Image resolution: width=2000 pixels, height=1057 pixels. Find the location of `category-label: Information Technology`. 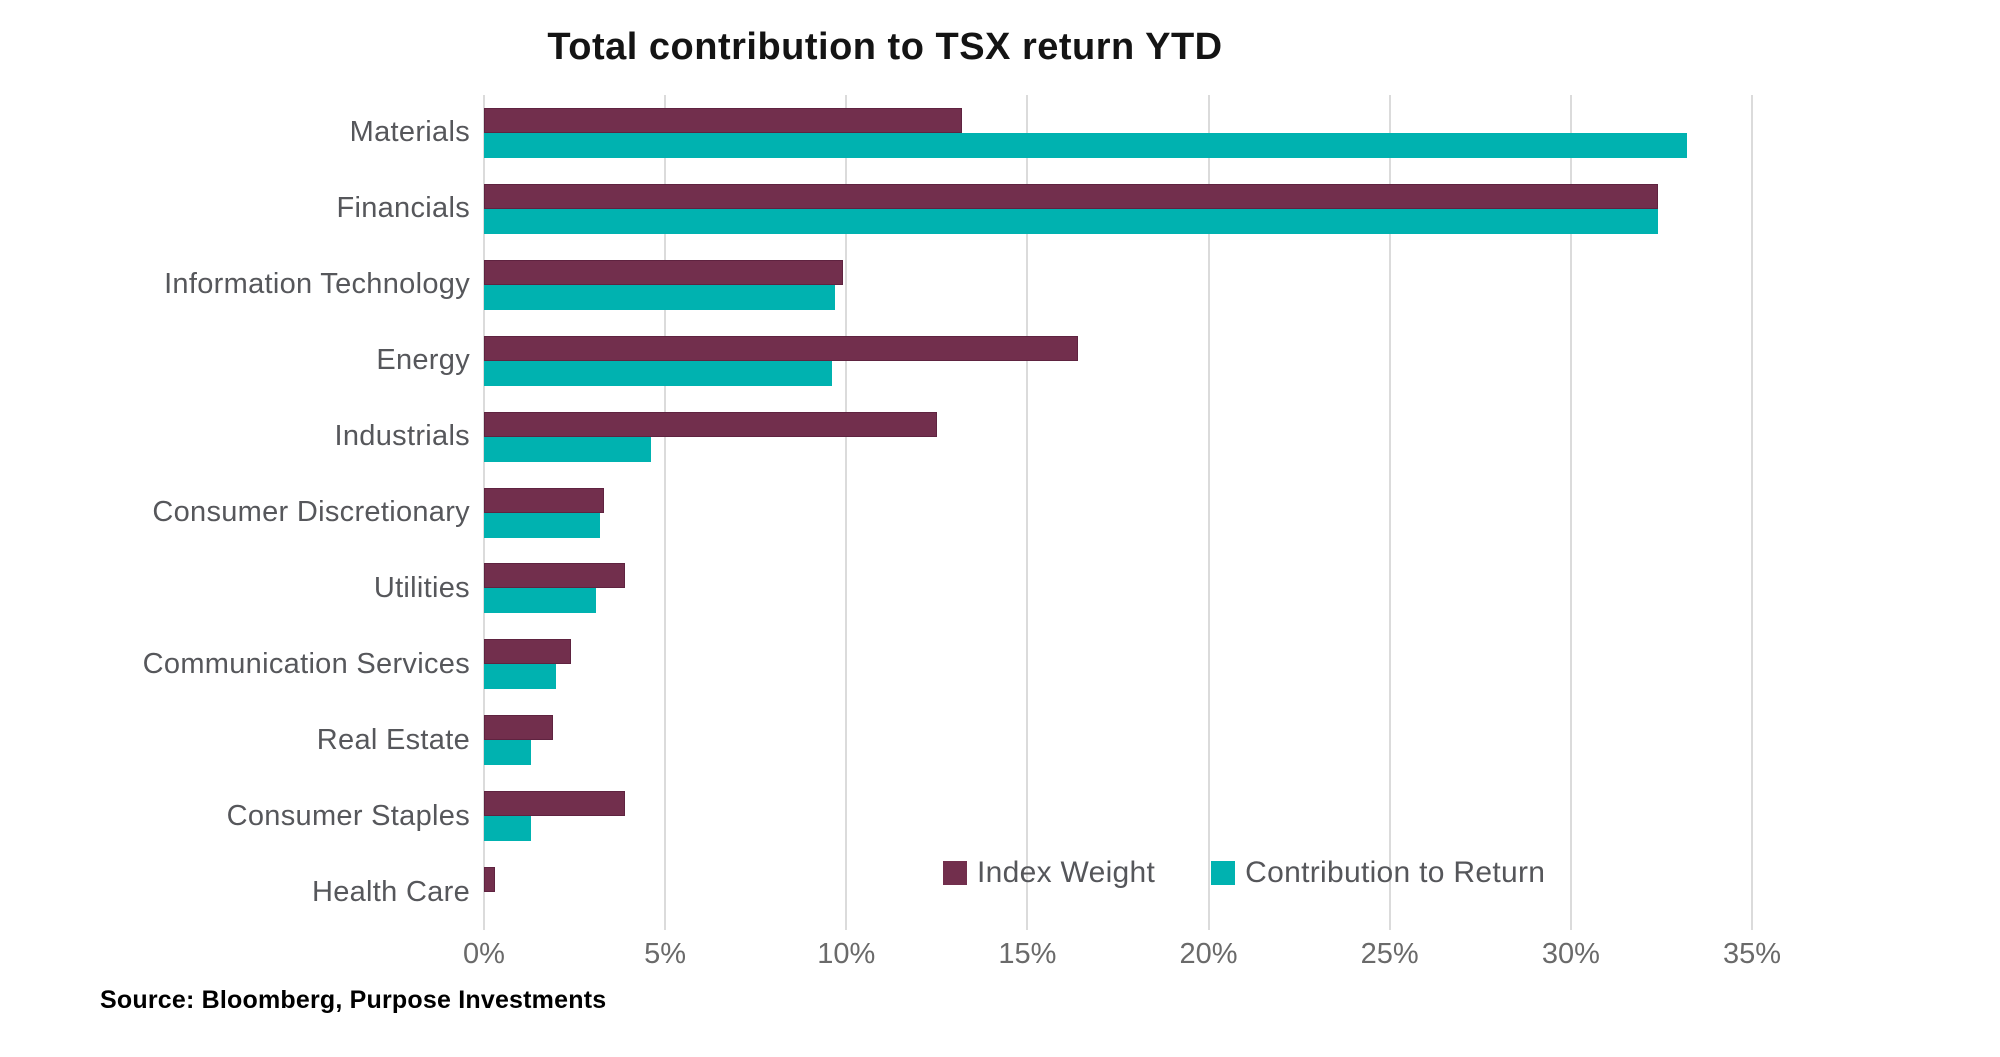

category-label: Information Technology is located at coordinates (317, 284).